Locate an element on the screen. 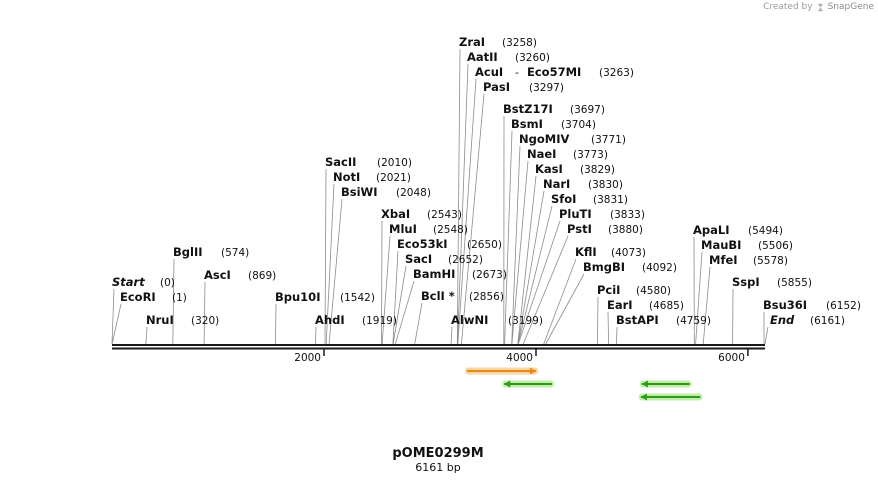 Image resolution: width=878 pixels, height=483 pixels. axis-tick-label: 6000 is located at coordinates (731, 358).